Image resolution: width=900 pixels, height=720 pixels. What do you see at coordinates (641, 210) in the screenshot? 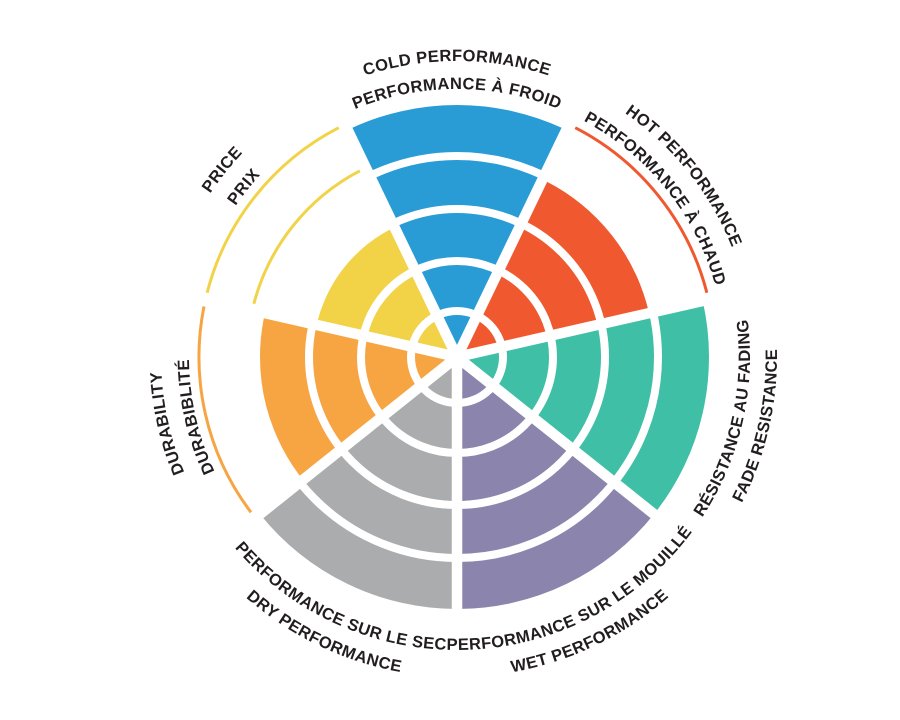
I see `hot-unfilled-ring-5-arc` at bounding box center [641, 210].